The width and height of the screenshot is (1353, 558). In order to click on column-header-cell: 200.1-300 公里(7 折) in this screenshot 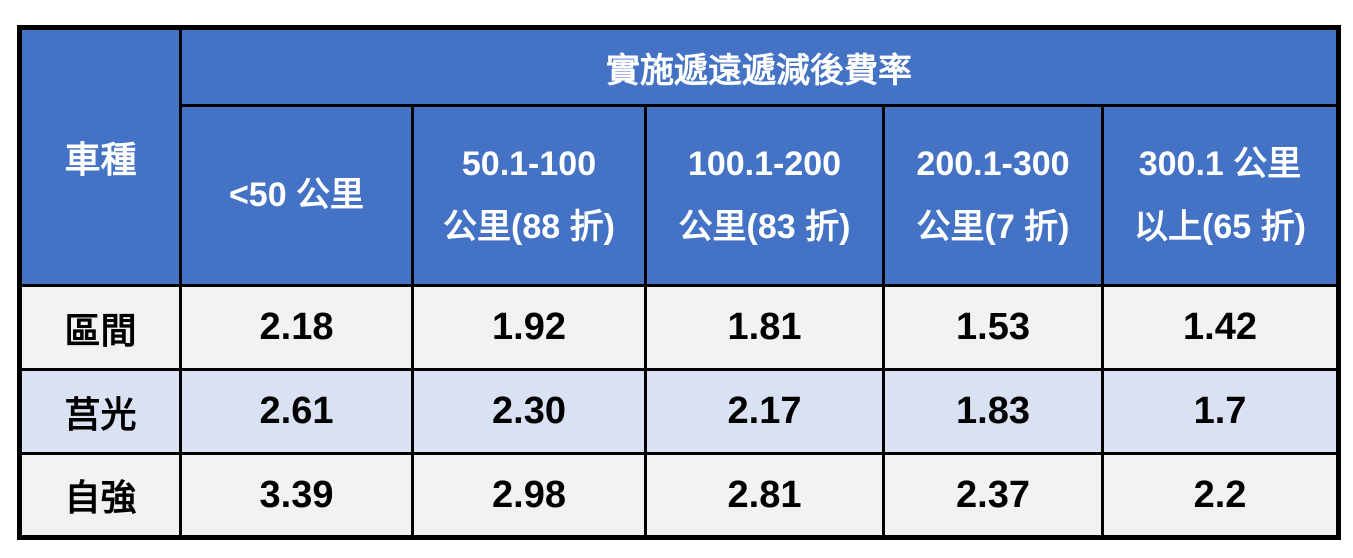, I will do `click(993, 195)`.